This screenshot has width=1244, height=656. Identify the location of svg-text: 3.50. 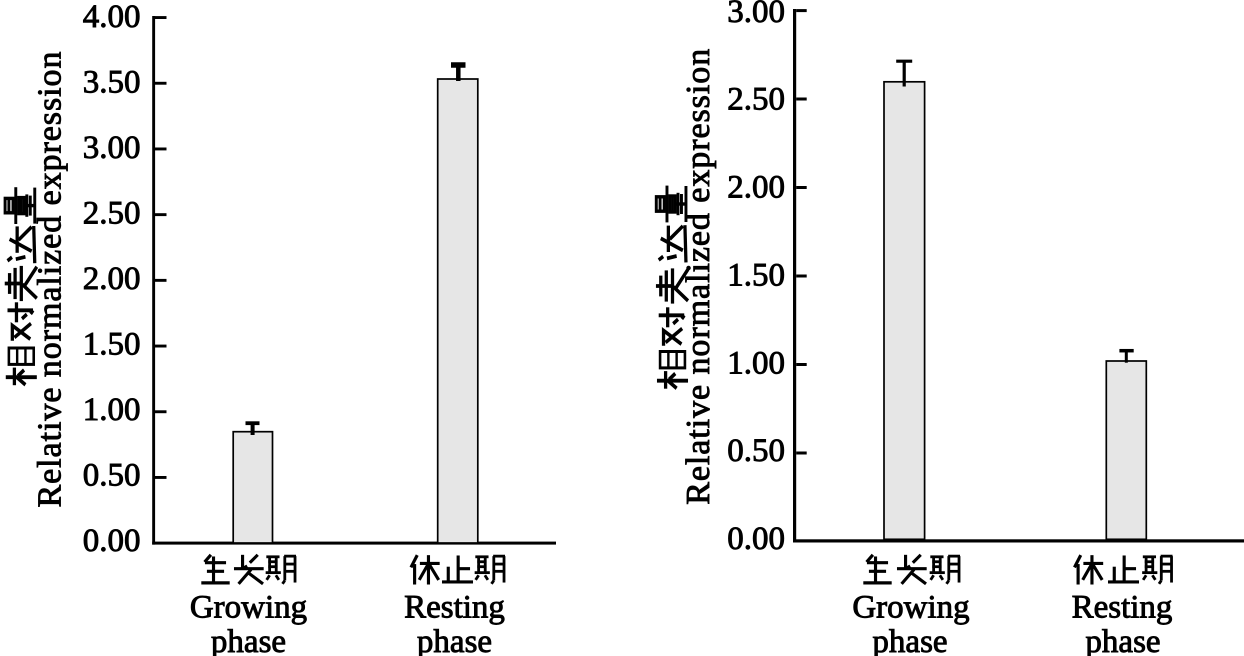
(112, 82).